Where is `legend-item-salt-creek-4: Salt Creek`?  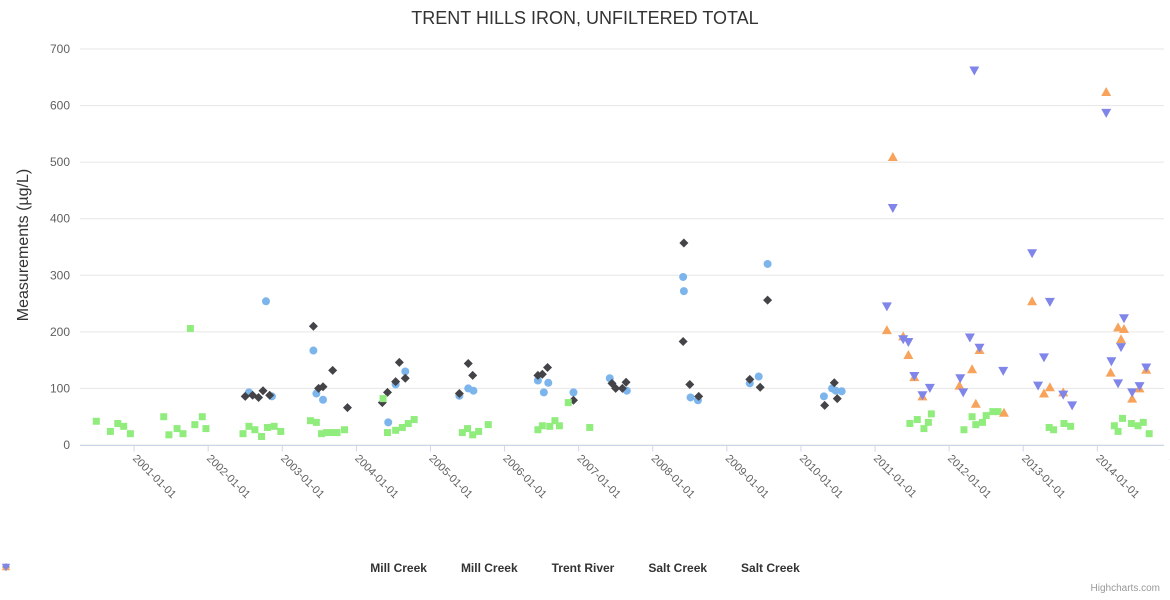
legend-item-salt-creek-4: Salt Creek is located at coordinates (400, 568).